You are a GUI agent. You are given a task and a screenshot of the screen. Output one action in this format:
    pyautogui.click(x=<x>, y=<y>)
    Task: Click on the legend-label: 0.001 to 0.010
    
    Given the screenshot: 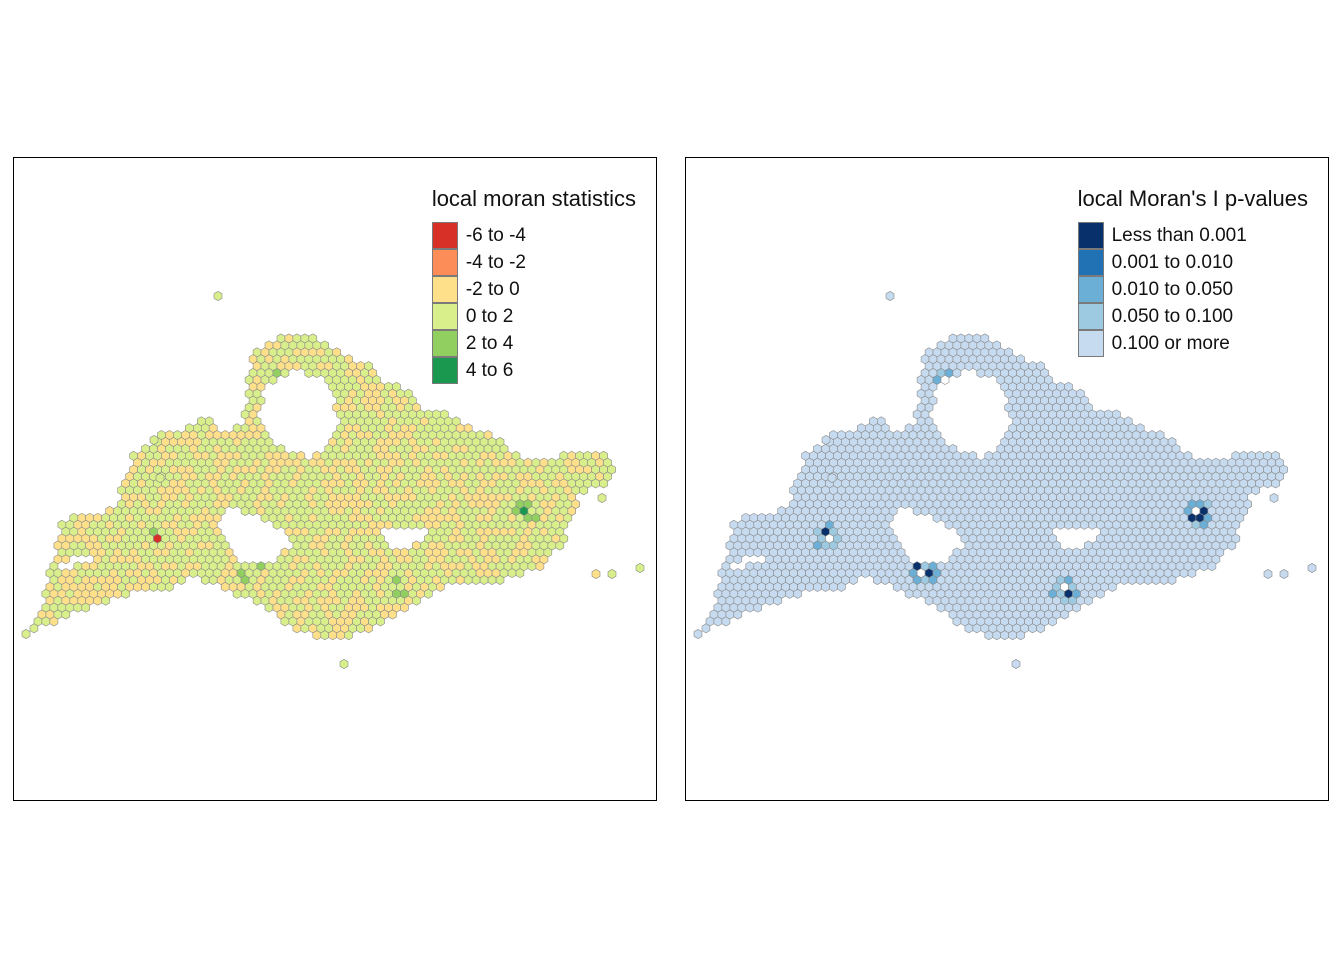 What is the action you would take?
    pyautogui.click(x=1172, y=262)
    